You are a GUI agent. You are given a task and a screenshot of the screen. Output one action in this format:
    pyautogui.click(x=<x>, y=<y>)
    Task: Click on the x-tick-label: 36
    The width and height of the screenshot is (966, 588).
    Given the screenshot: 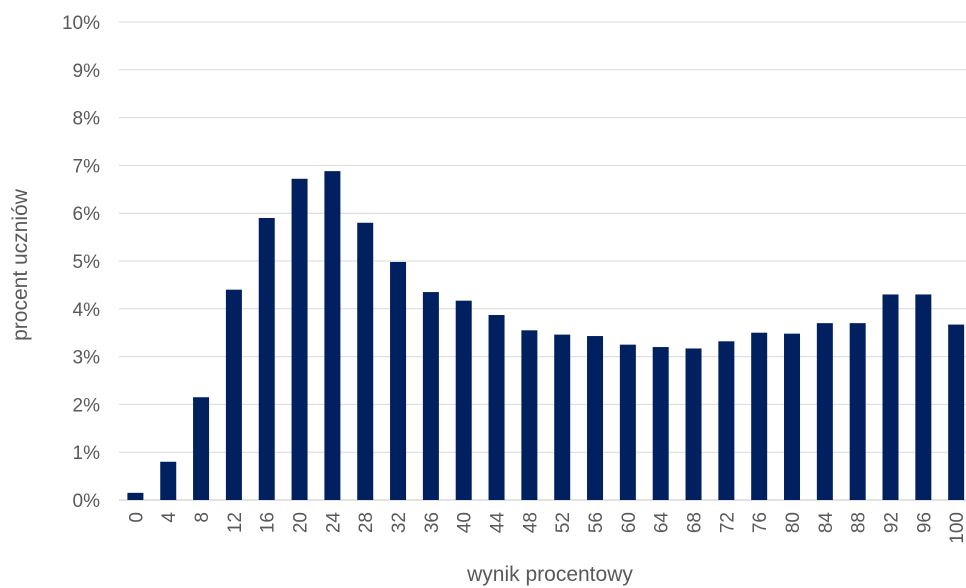 What is the action you would take?
    pyautogui.click(x=432, y=522)
    